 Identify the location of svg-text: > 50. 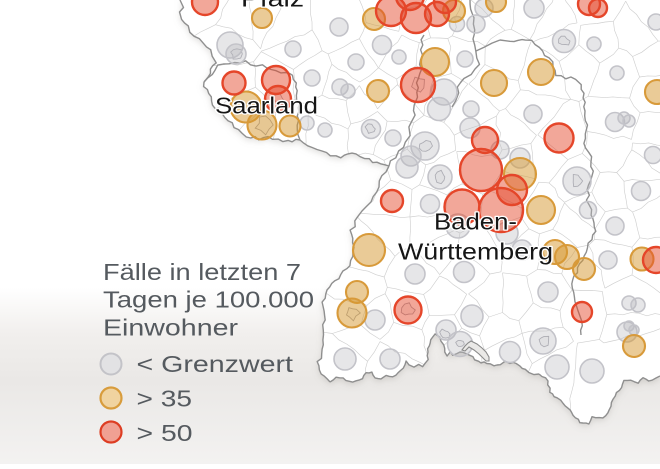
(165, 433).